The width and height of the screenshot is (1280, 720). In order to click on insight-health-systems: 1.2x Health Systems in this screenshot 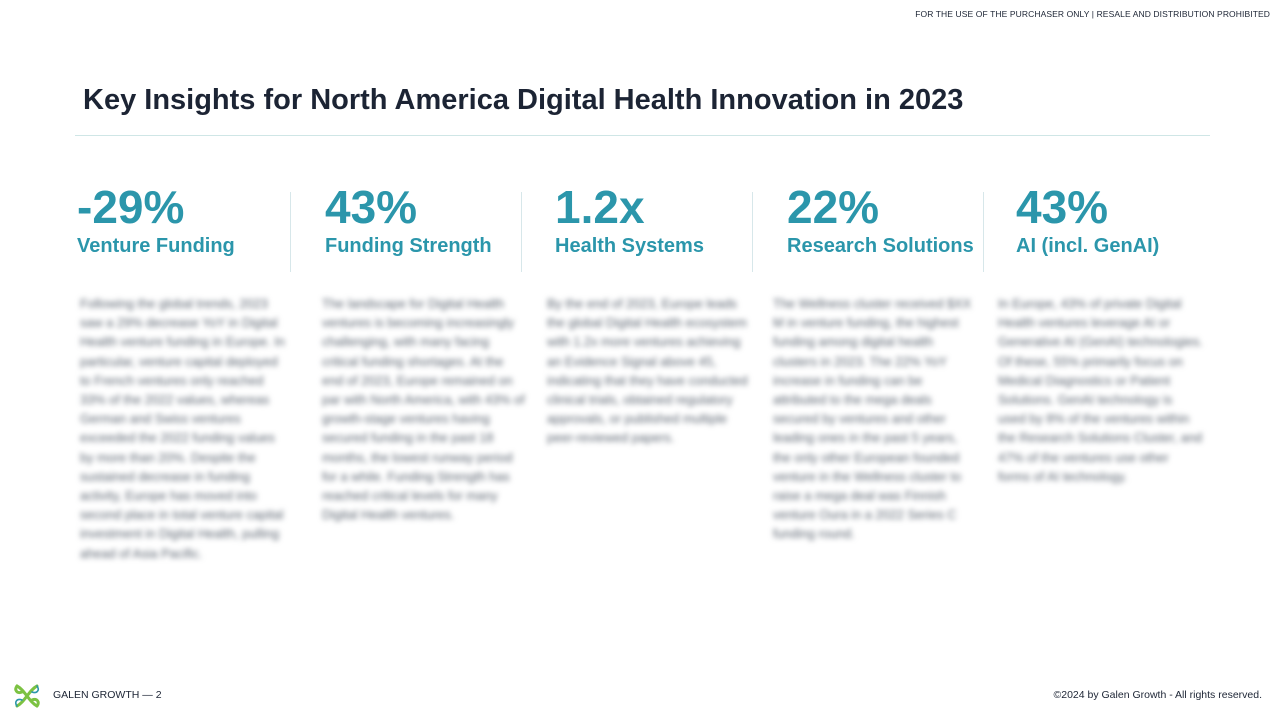, I will do `click(629, 219)`.